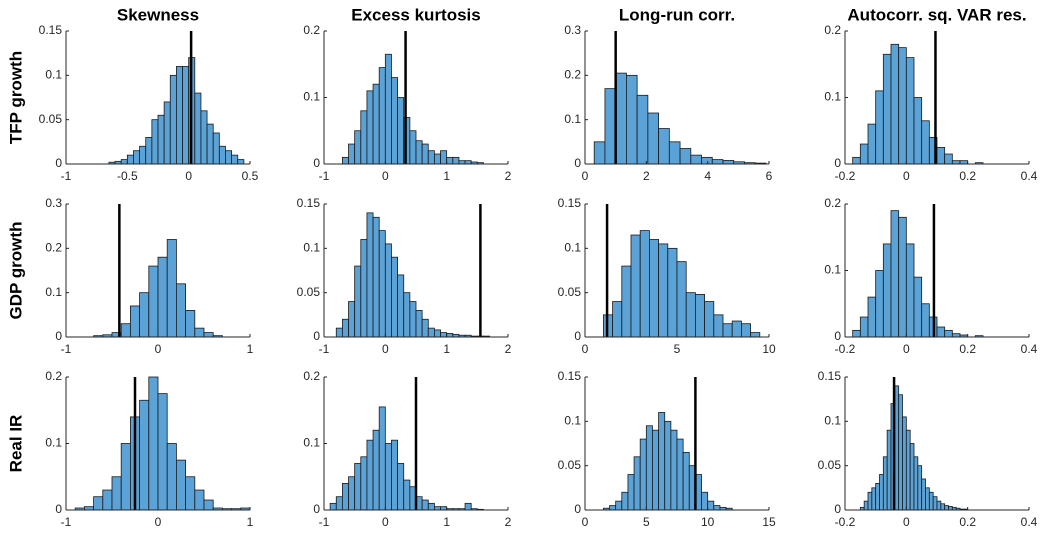 The height and width of the screenshot is (536, 1054). Describe the element at coordinates (15, 444) in the screenshot. I see `row-label: Real IR` at that location.